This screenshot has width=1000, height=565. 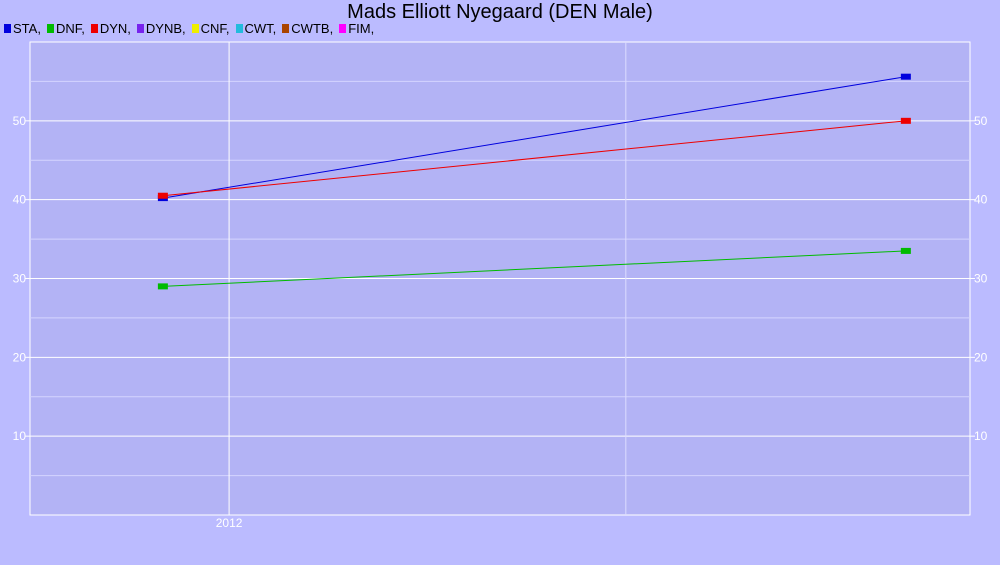 What do you see at coordinates (981, 436) in the screenshot?
I see `y-tick-label-right: 10` at bounding box center [981, 436].